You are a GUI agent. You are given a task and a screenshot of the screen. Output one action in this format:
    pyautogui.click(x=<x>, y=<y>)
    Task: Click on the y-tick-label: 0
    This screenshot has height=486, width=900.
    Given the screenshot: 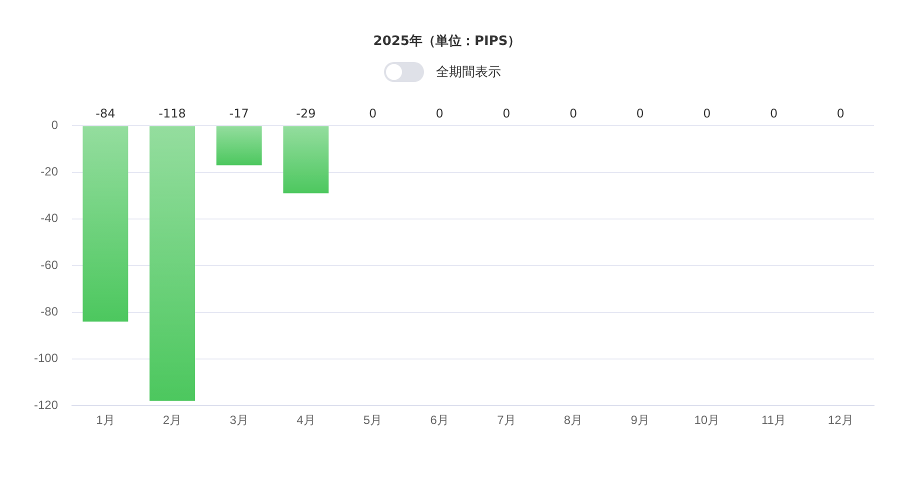 What is the action you would take?
    pyautogui.click(x=54, y=125)
    